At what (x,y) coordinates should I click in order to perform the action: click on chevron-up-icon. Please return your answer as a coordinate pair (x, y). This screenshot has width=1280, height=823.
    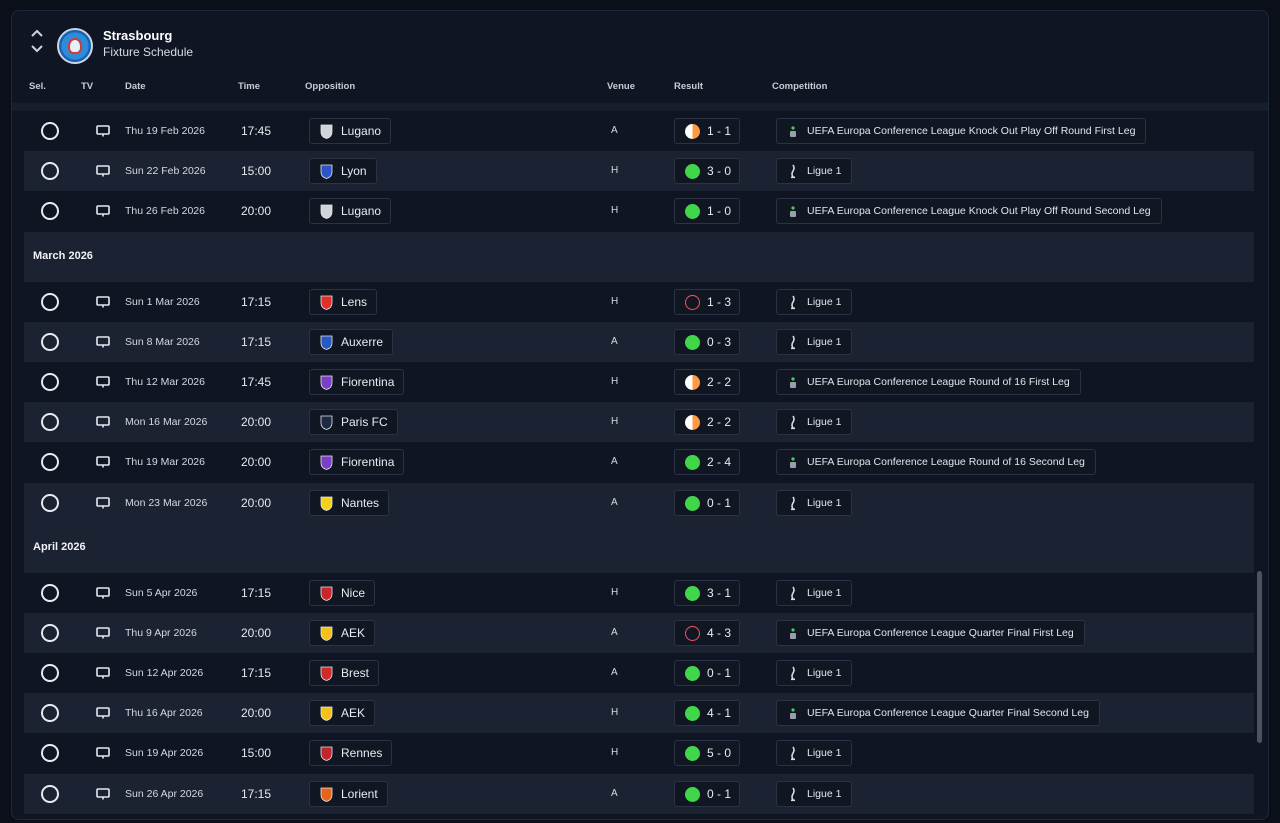
    Looking at the image, I should click on (37, 33).